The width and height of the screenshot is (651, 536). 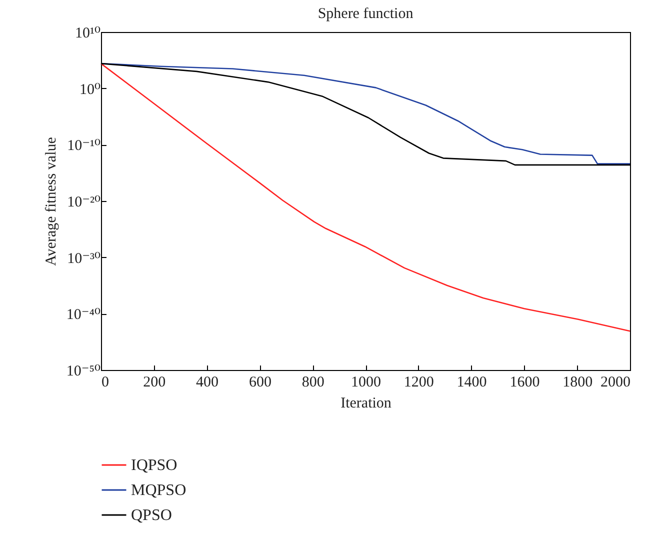 I want to click on y-tick-label: 10¹⁰, so click(x=87, y=34).